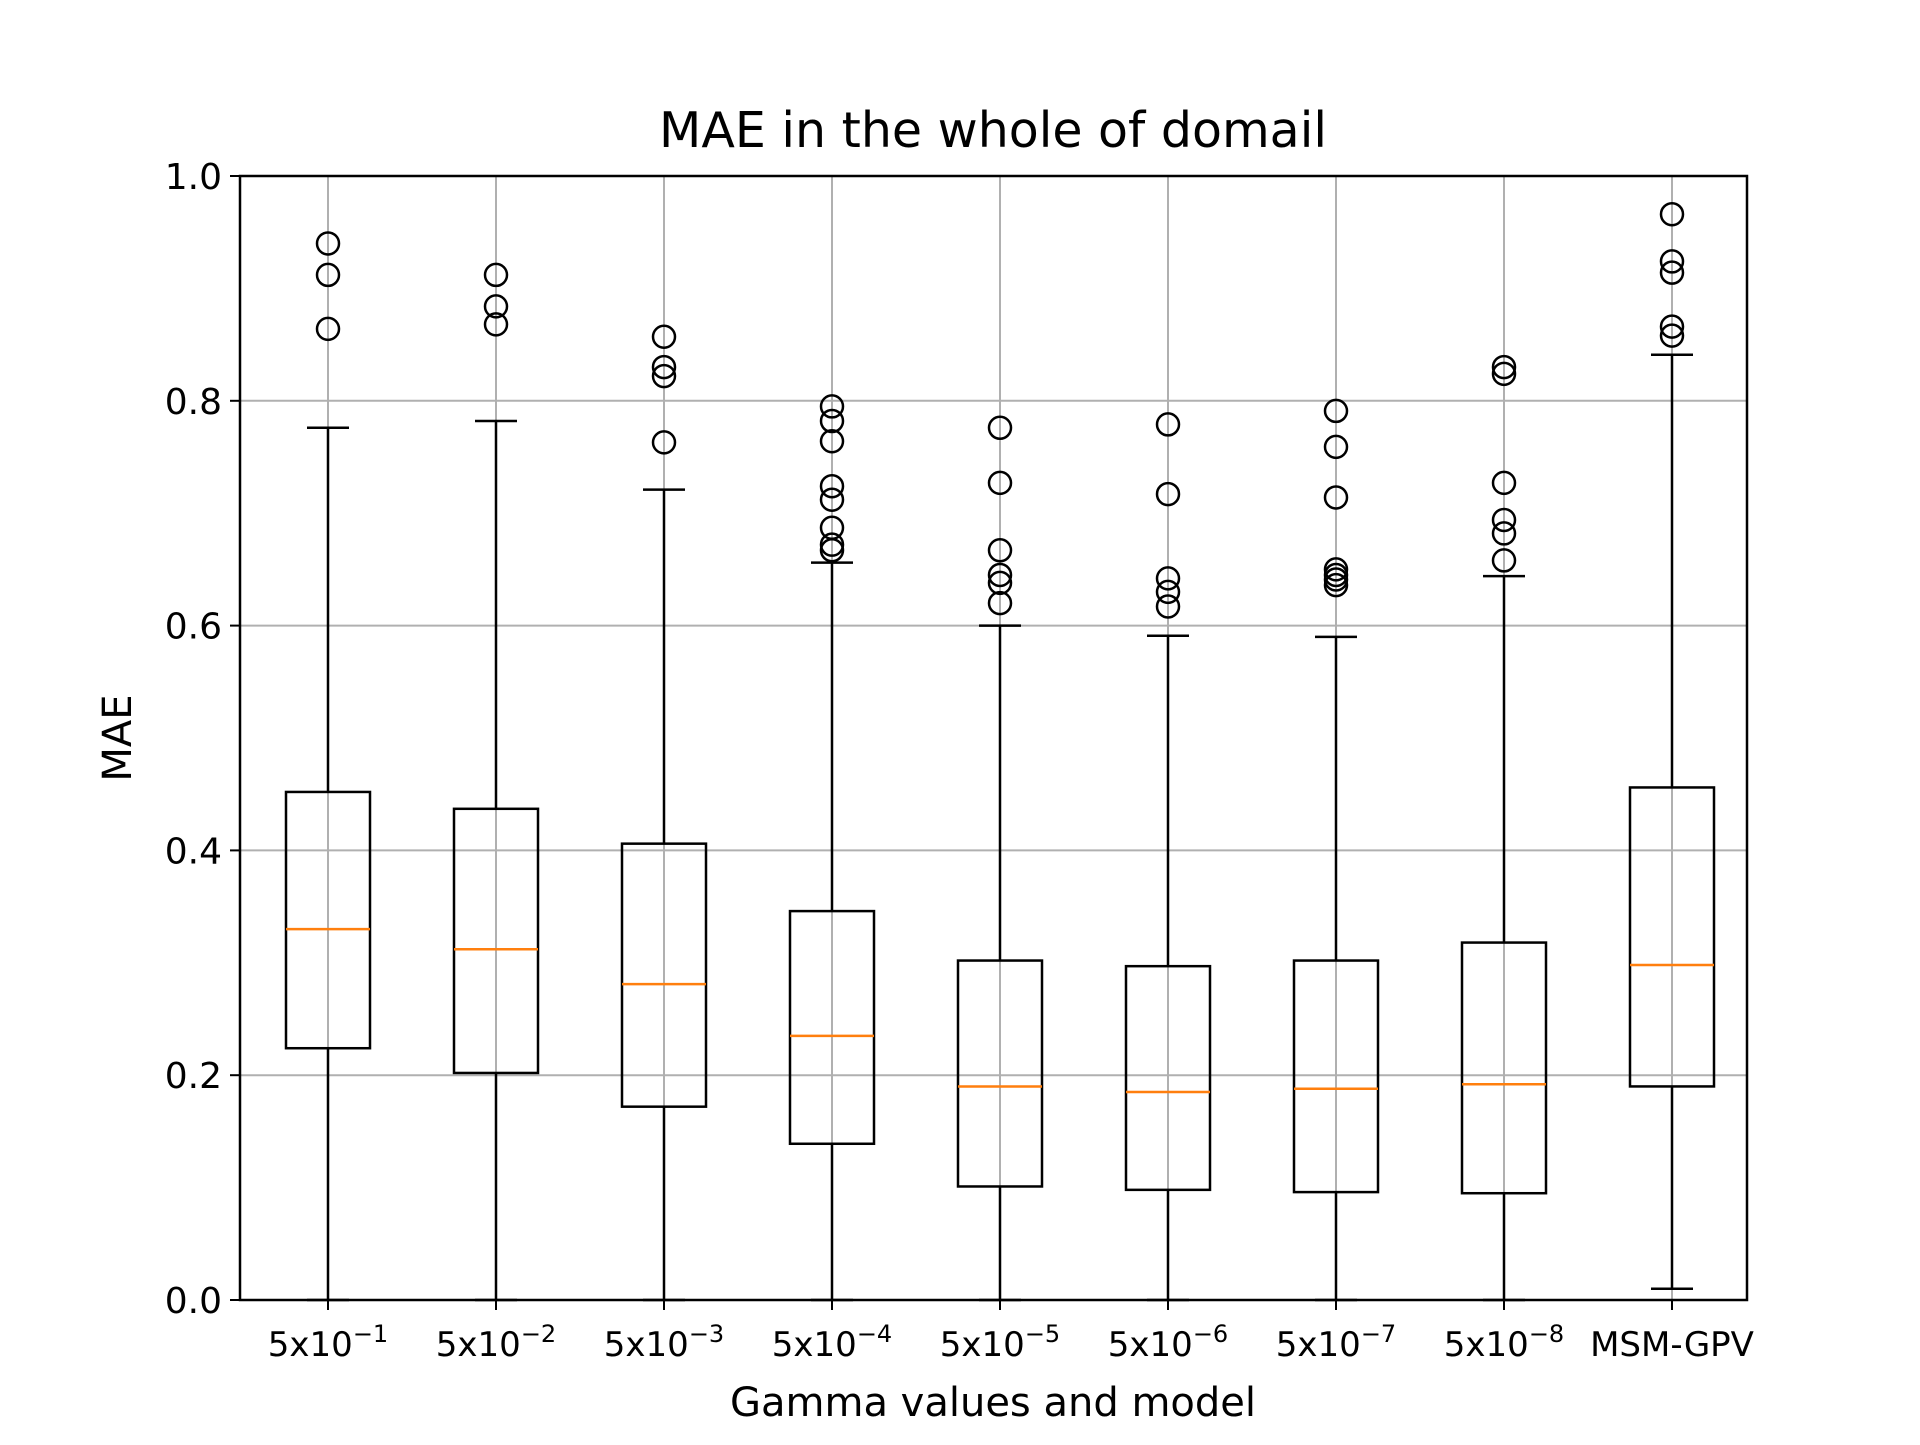 This screenshot has width=1920, height=1445. Describe the element at coordinates (993, 130) in the screenshot. I see `chart-title: MAE in the whole of domail` at that location.